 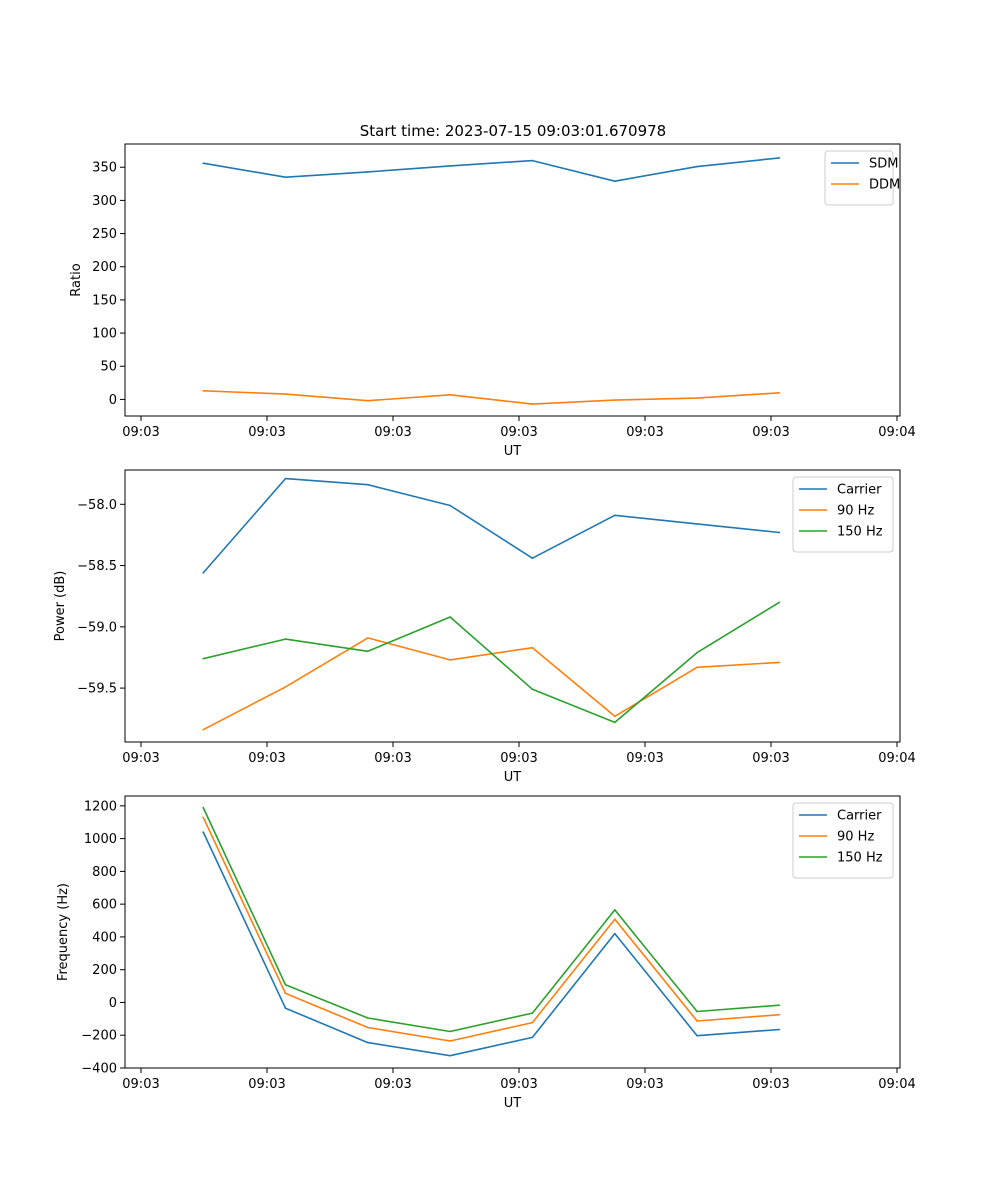 I want to click on series-line-90-hz, so click(x=491, y=929).